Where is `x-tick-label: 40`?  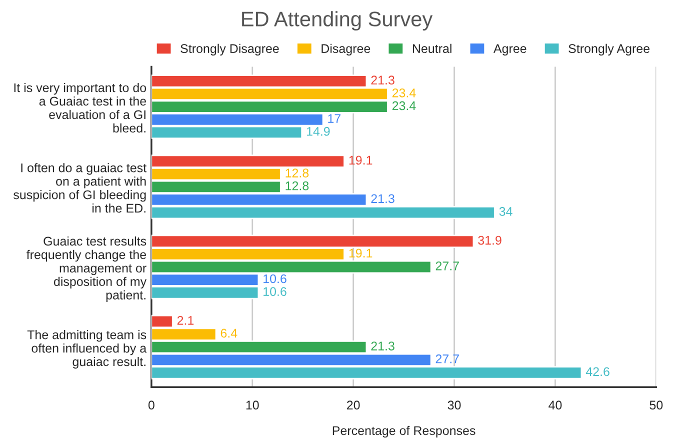 x-tick-label: 40 is located at coordinates (555, 405).